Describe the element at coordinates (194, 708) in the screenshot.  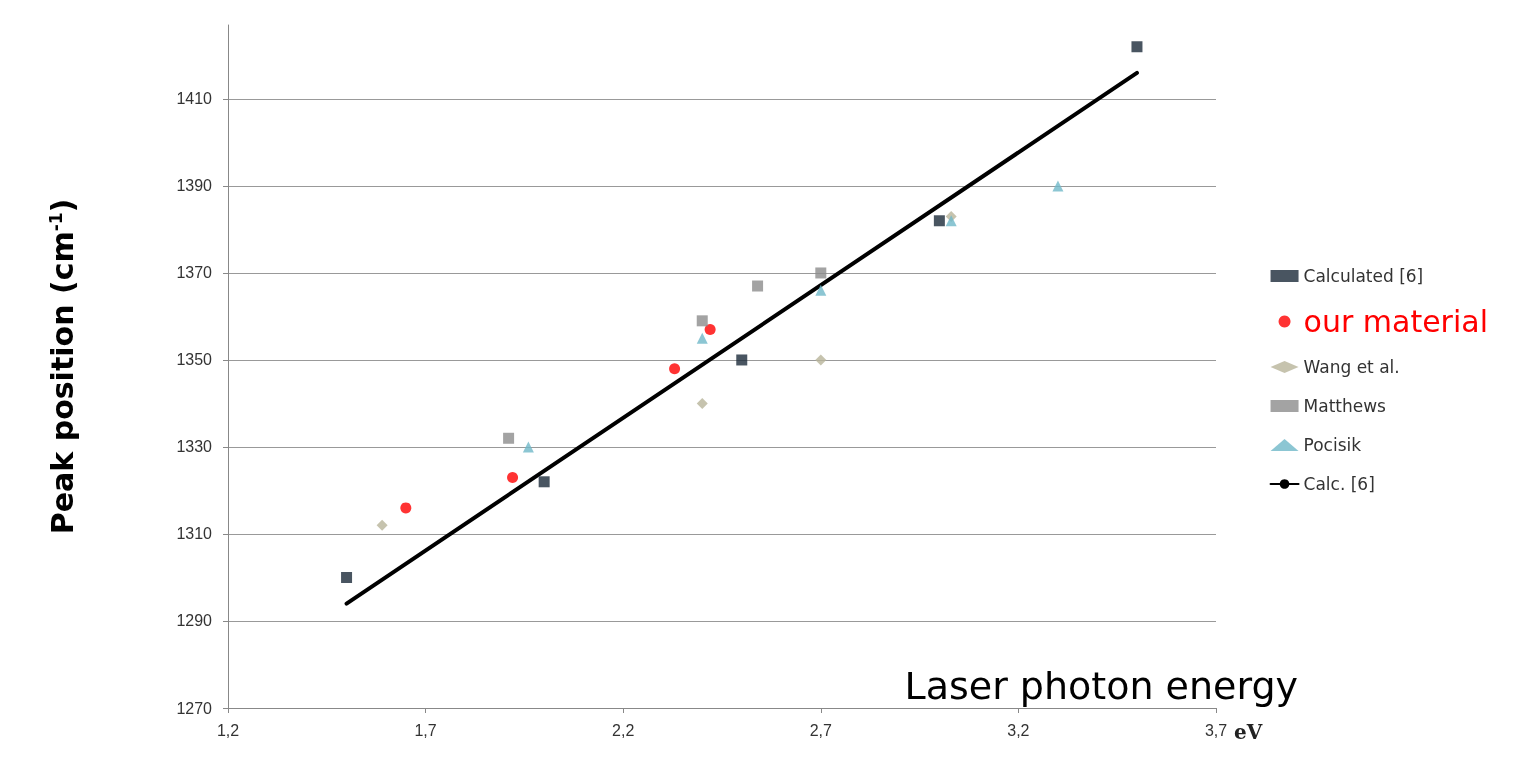
I see `y-tick-label: 1270` at that location.